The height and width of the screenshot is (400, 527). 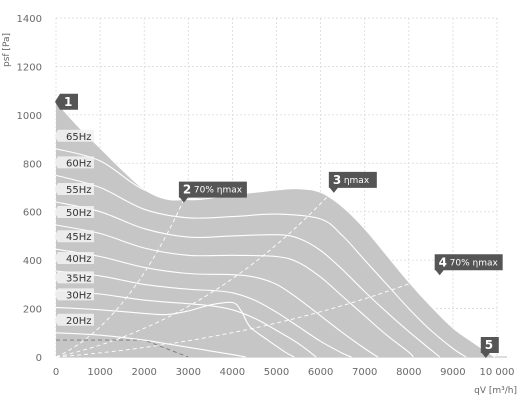 What do you see at coordinates (79, 321) in the screenshot?
I see `series-label-text: 20Hz` at bounding box center [79, 321].